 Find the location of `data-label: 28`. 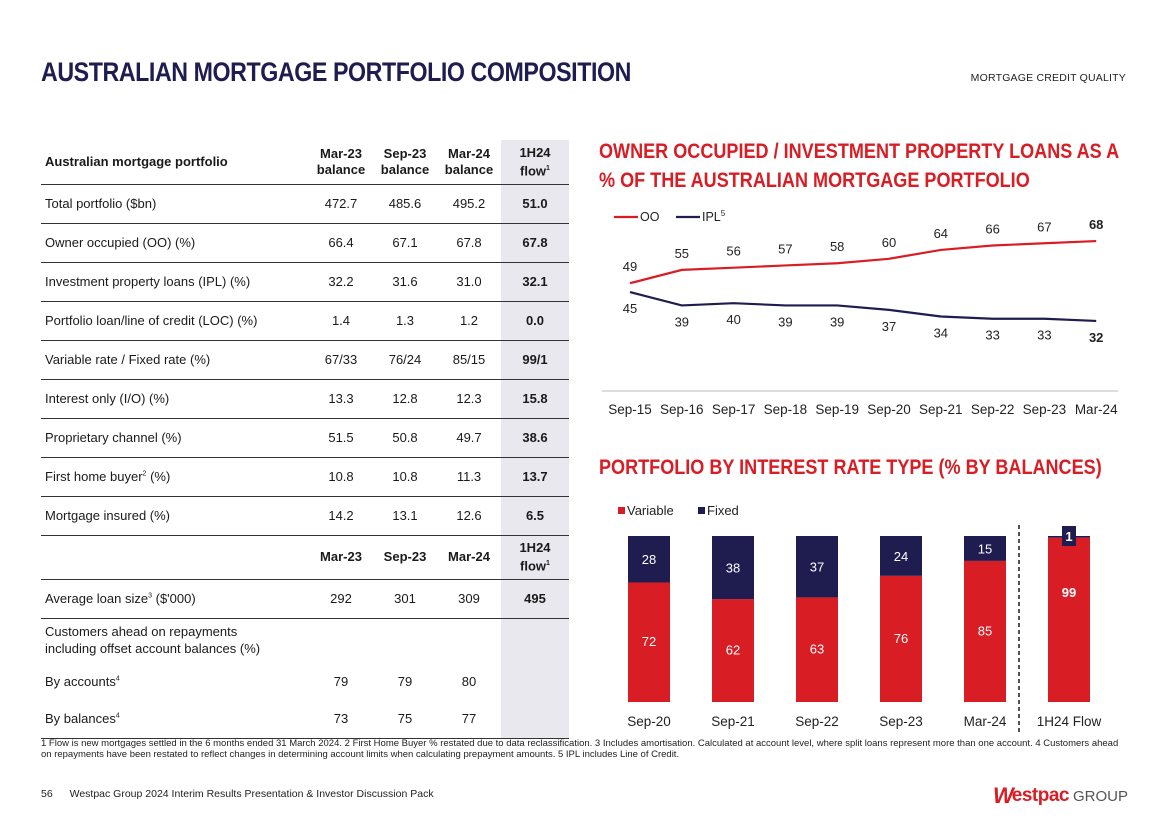

data-label: 28 is located at coordinates (649, 559).